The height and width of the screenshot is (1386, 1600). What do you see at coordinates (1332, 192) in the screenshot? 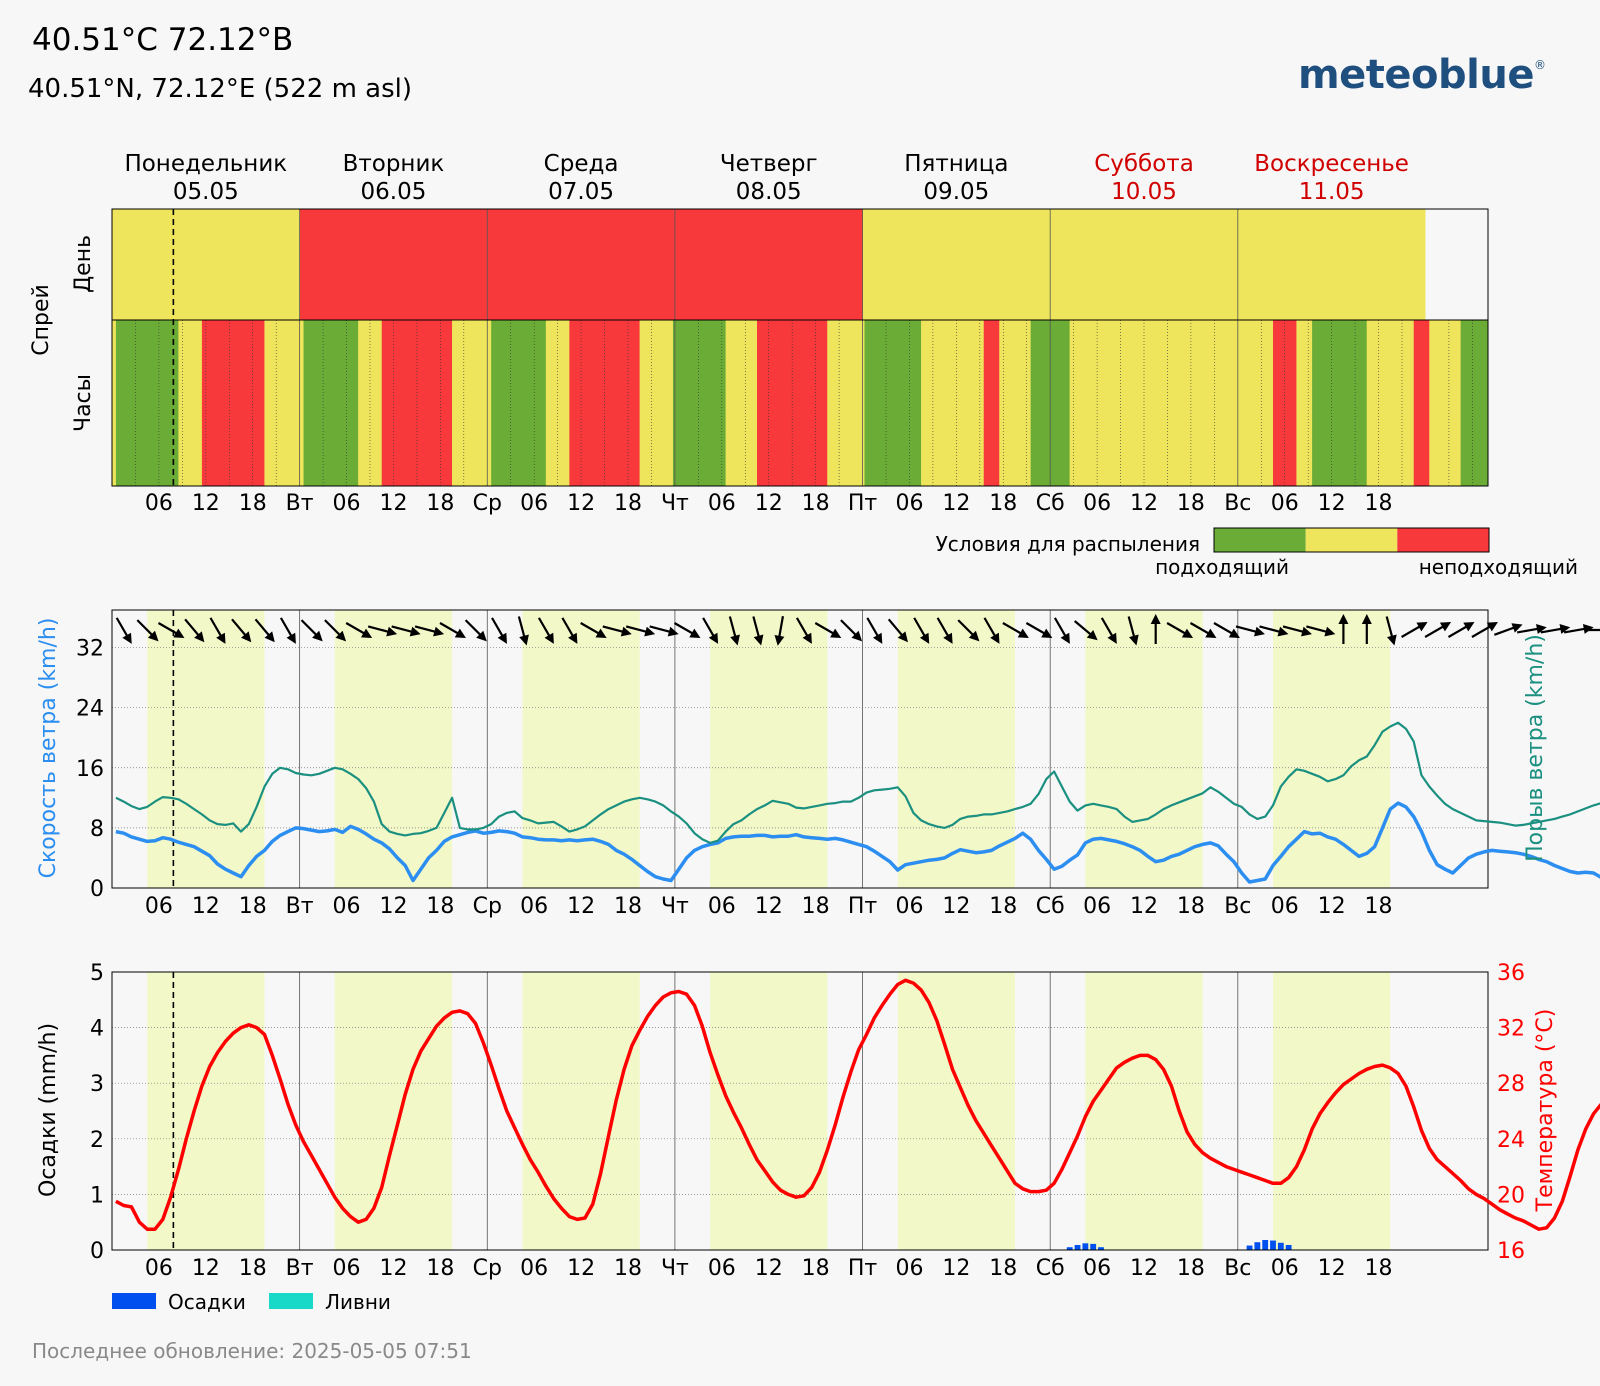
I see `day-date-6: 11.05` at bounding box center [1332, 192].